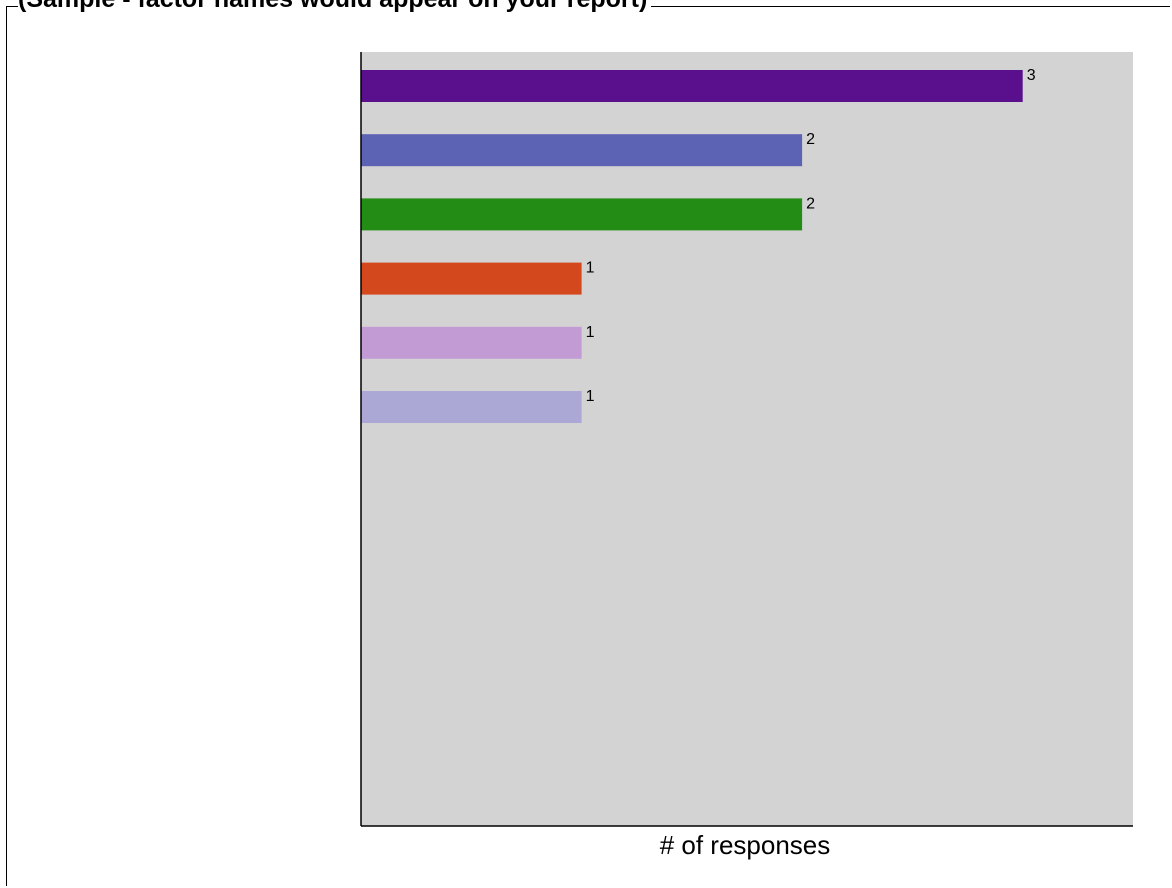 The height and width of the screenshot is (888, 1172). What do you see at coordinates (1031, 75) in the screenshot?
I see `bar-1-value-label: 3` at bounding box center [1031, 75].